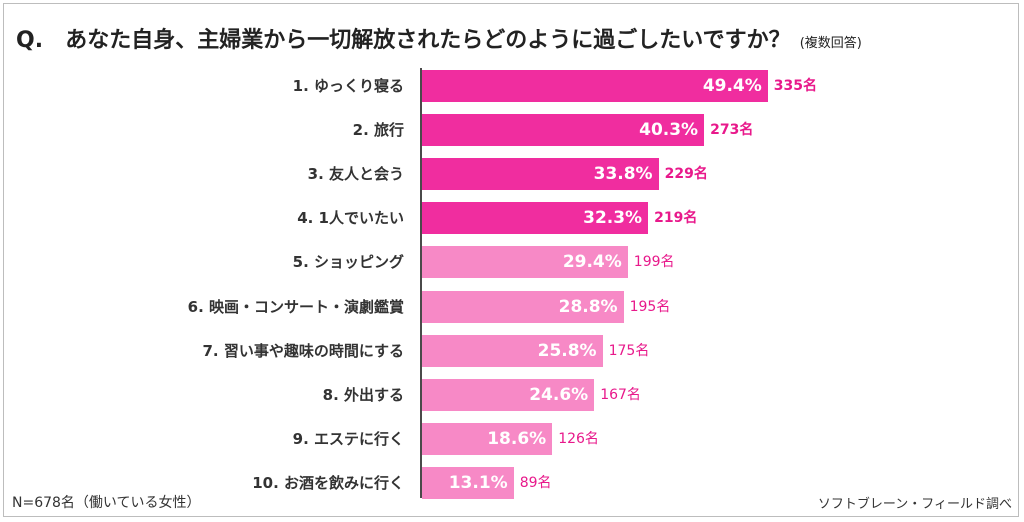 The width and height of the screenshot is (1024, 522). What do you see at coordinates (355, 174) in the screenshot?
I see `category-label: 3. 友人と会う` at bounding box center [355, 174].